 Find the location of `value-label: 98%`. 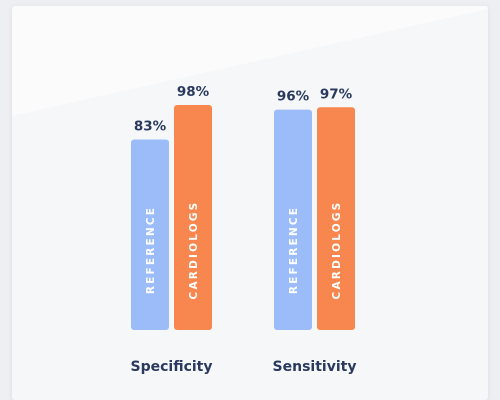

value-label: 98% is located at coordinates (193, 92).